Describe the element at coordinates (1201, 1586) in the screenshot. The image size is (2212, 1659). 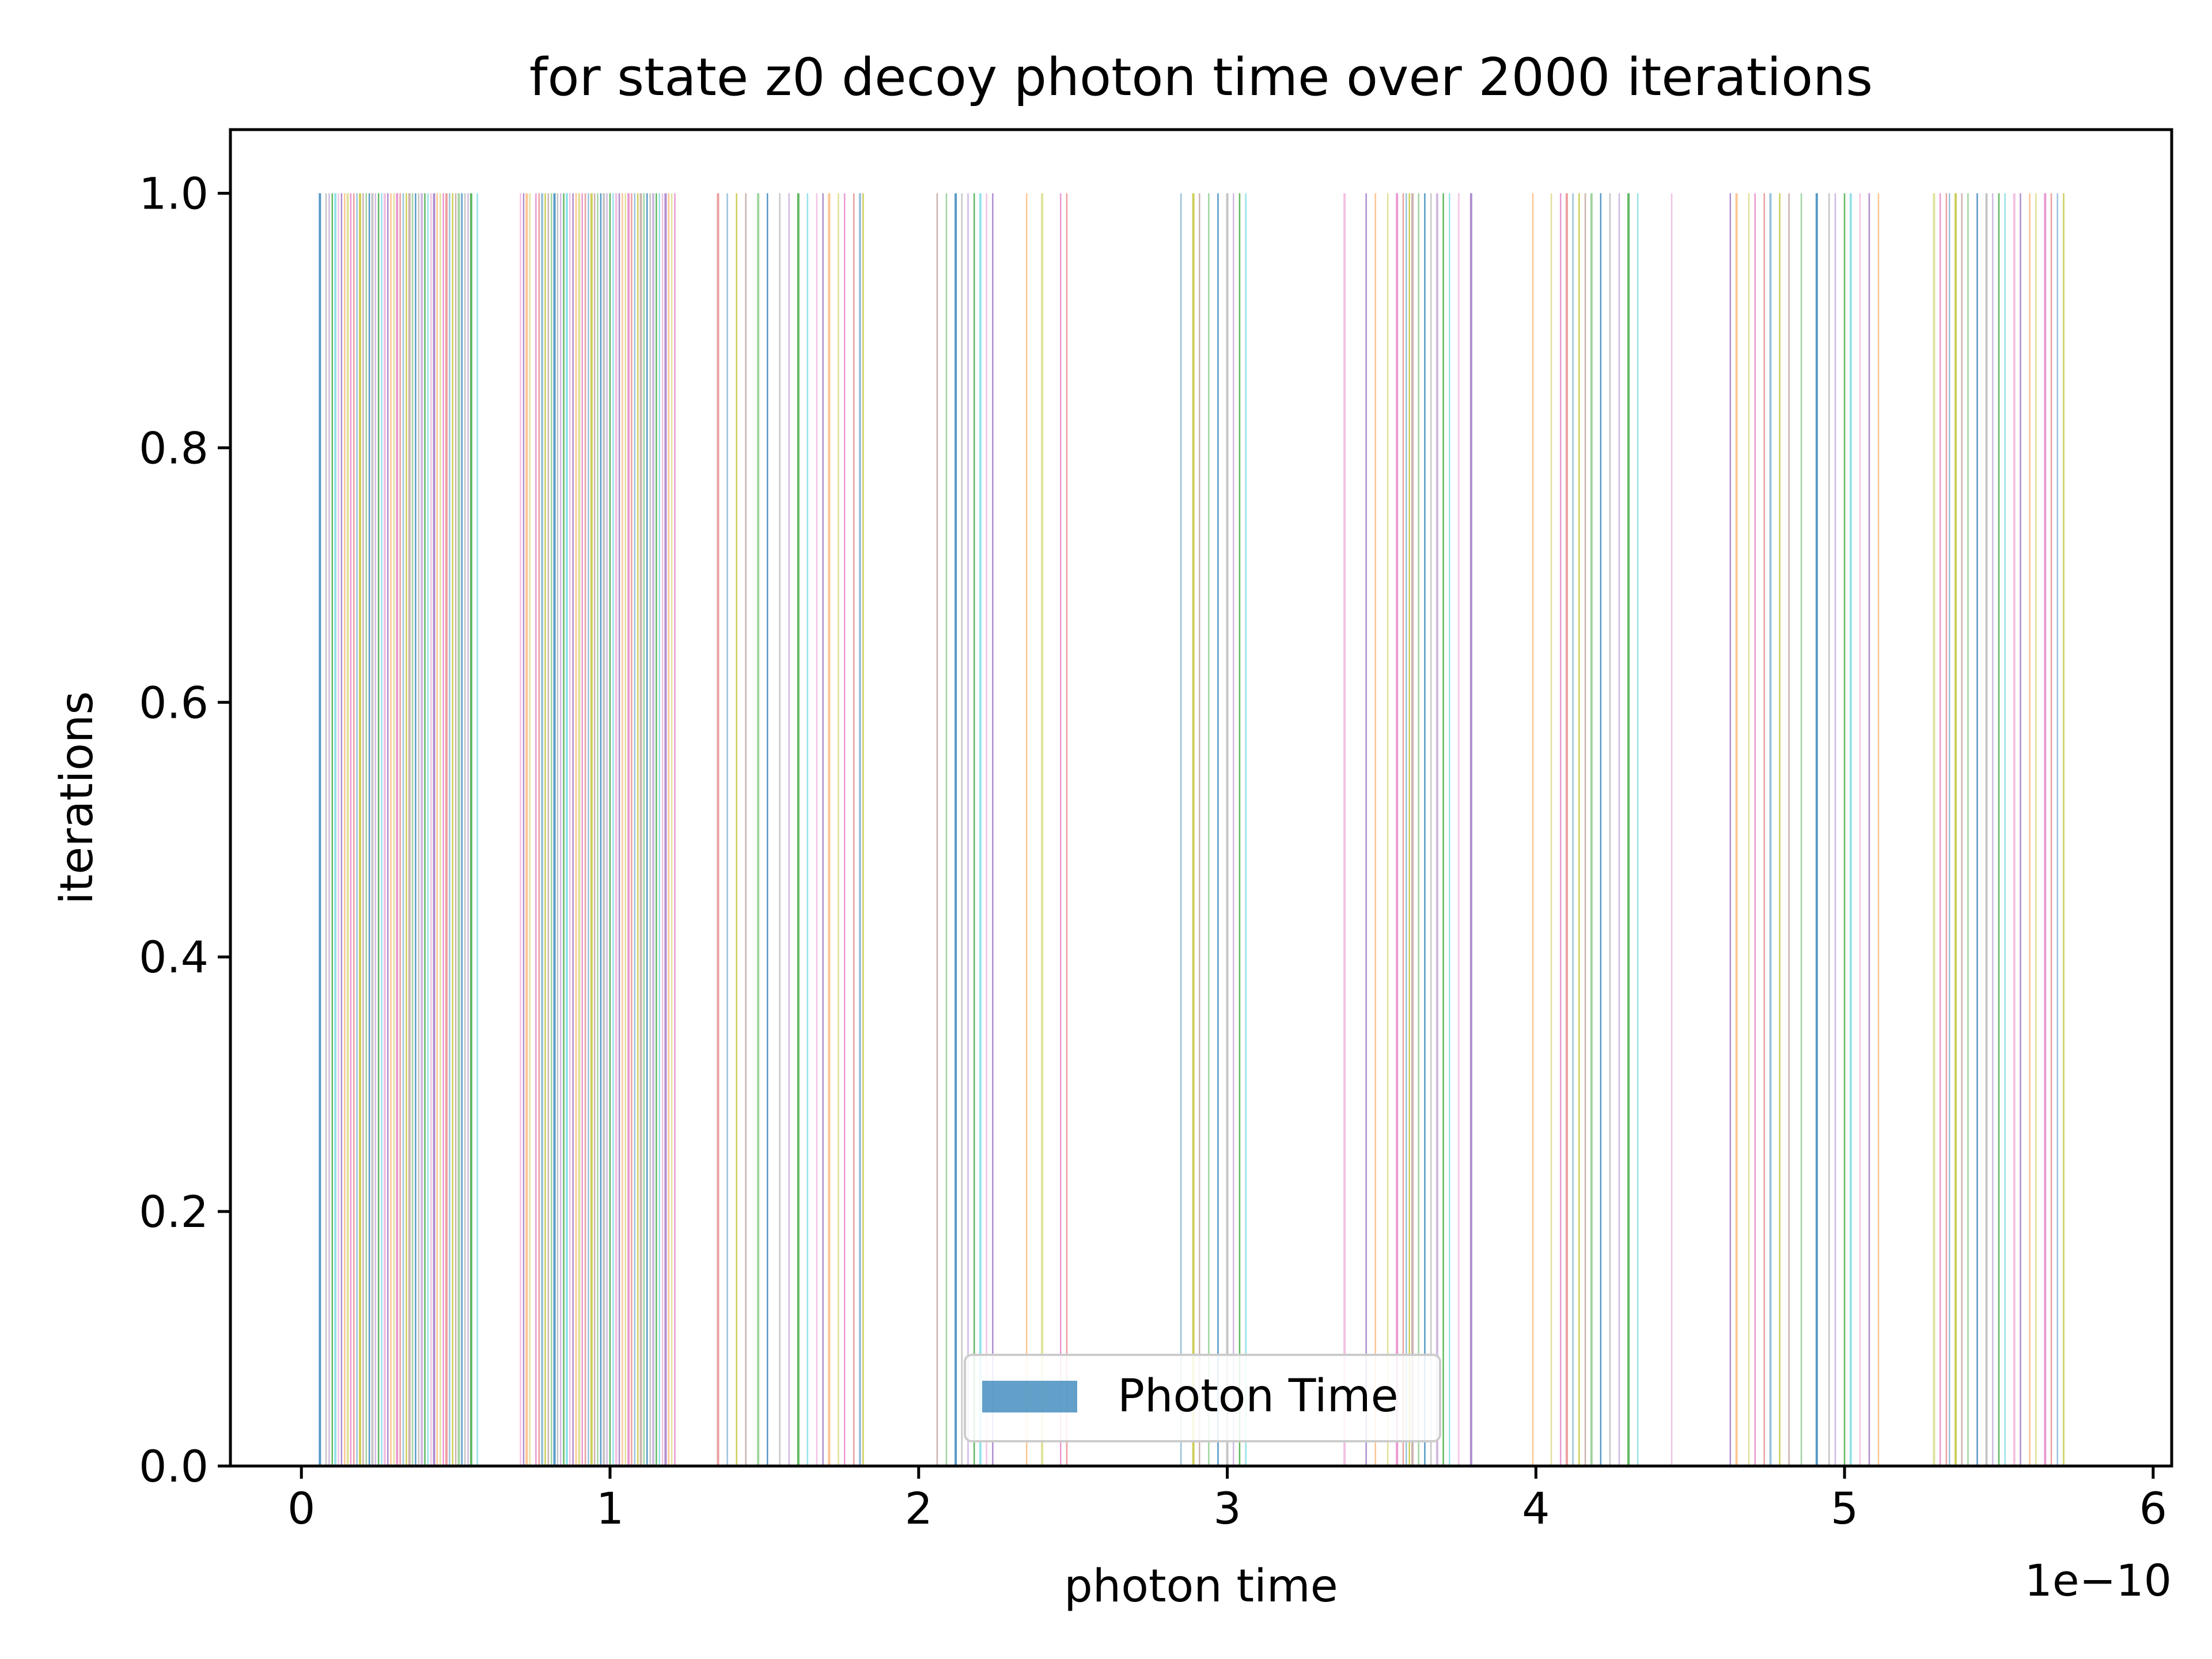
I see `x-axis-label: photon time` at that location.